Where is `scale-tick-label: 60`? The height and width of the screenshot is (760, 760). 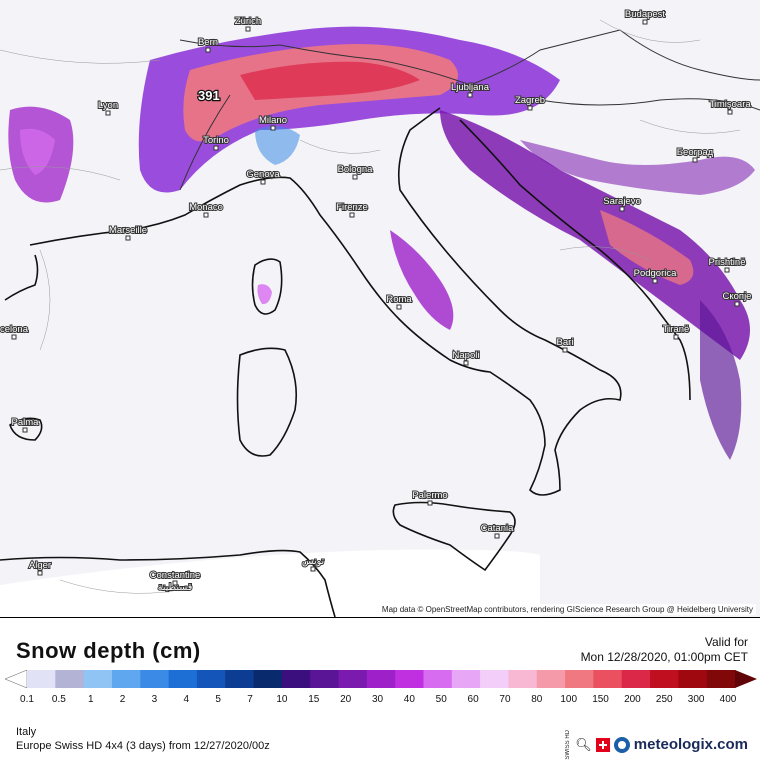 scale-tick-label: 60 is located at coordinates (473, 699).